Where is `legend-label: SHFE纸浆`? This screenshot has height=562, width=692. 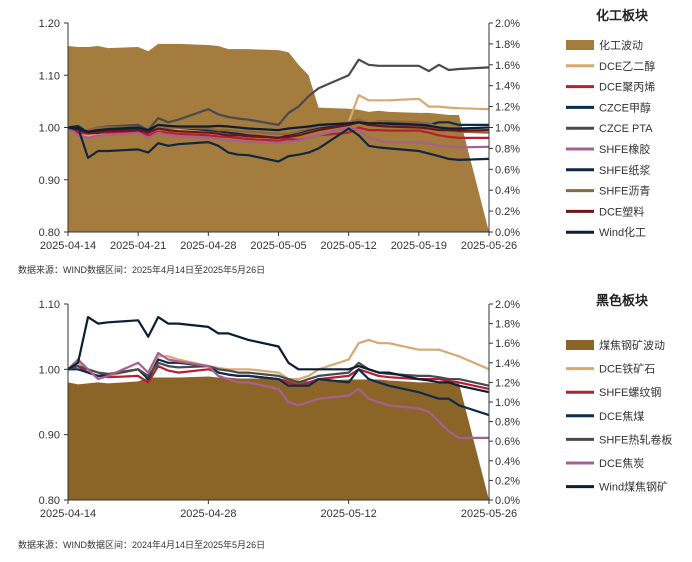 legend-label: SHFE纸浆 is located at coordinates (624, 170).